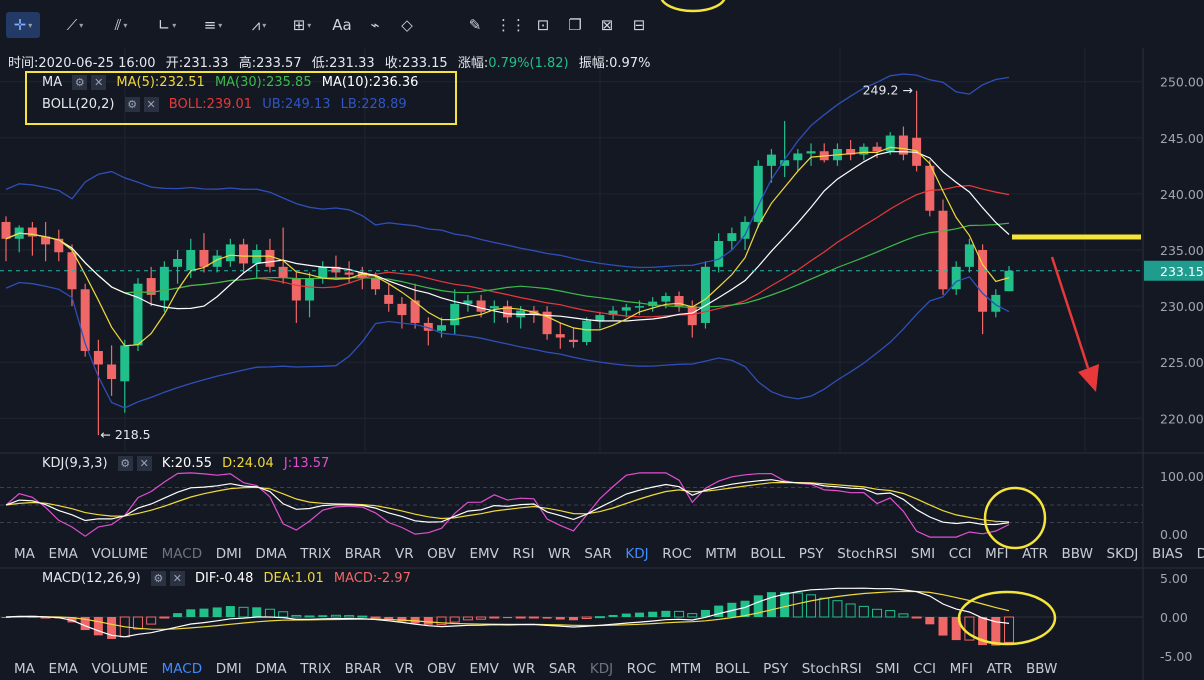  Describe the element at coordinates (177, 578) in the screenshot. I see `macd-close-icon: ✕` at that location.